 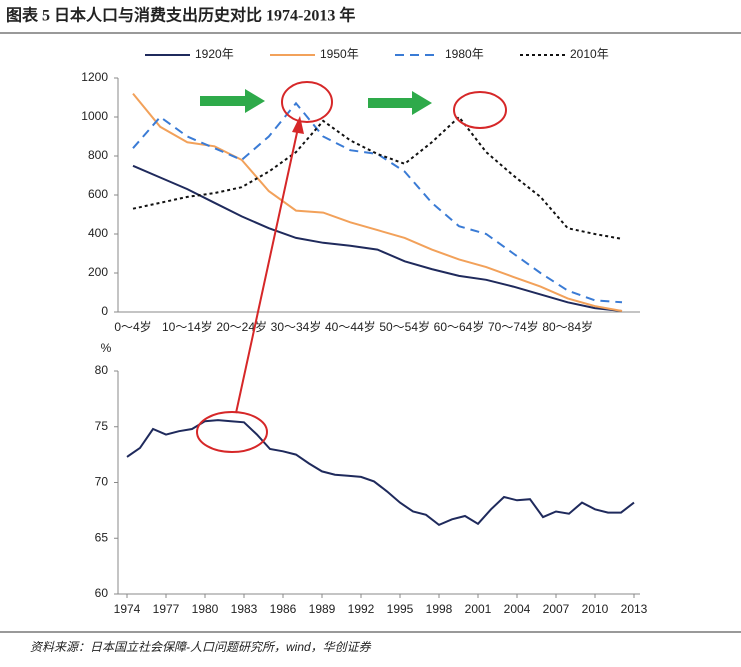 I want to click on y-tick-label: 75, so click(x=102, y=426).